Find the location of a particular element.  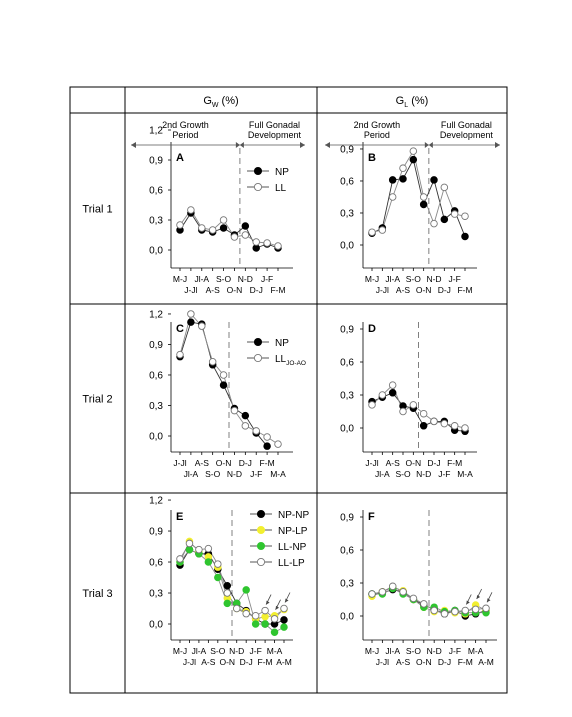

arrow-head-right is located at coordinates (497, 145).